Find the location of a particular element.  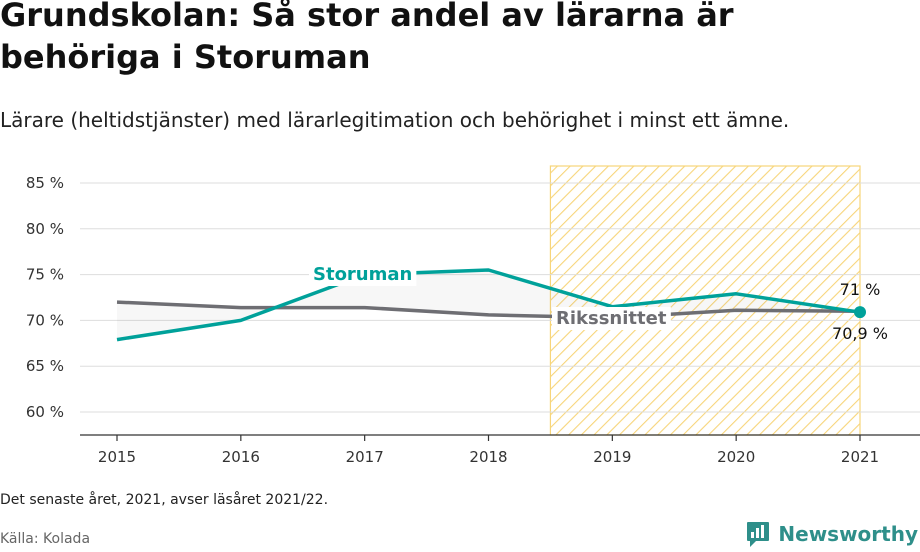

x-tick-label: 2021 is located at coordinates (860, 457).